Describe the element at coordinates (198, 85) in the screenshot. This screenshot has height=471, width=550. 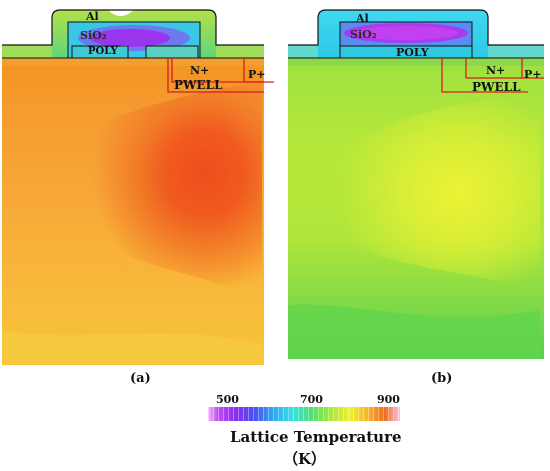
I see `panel-a-pwell-label: PWELL` at that location.